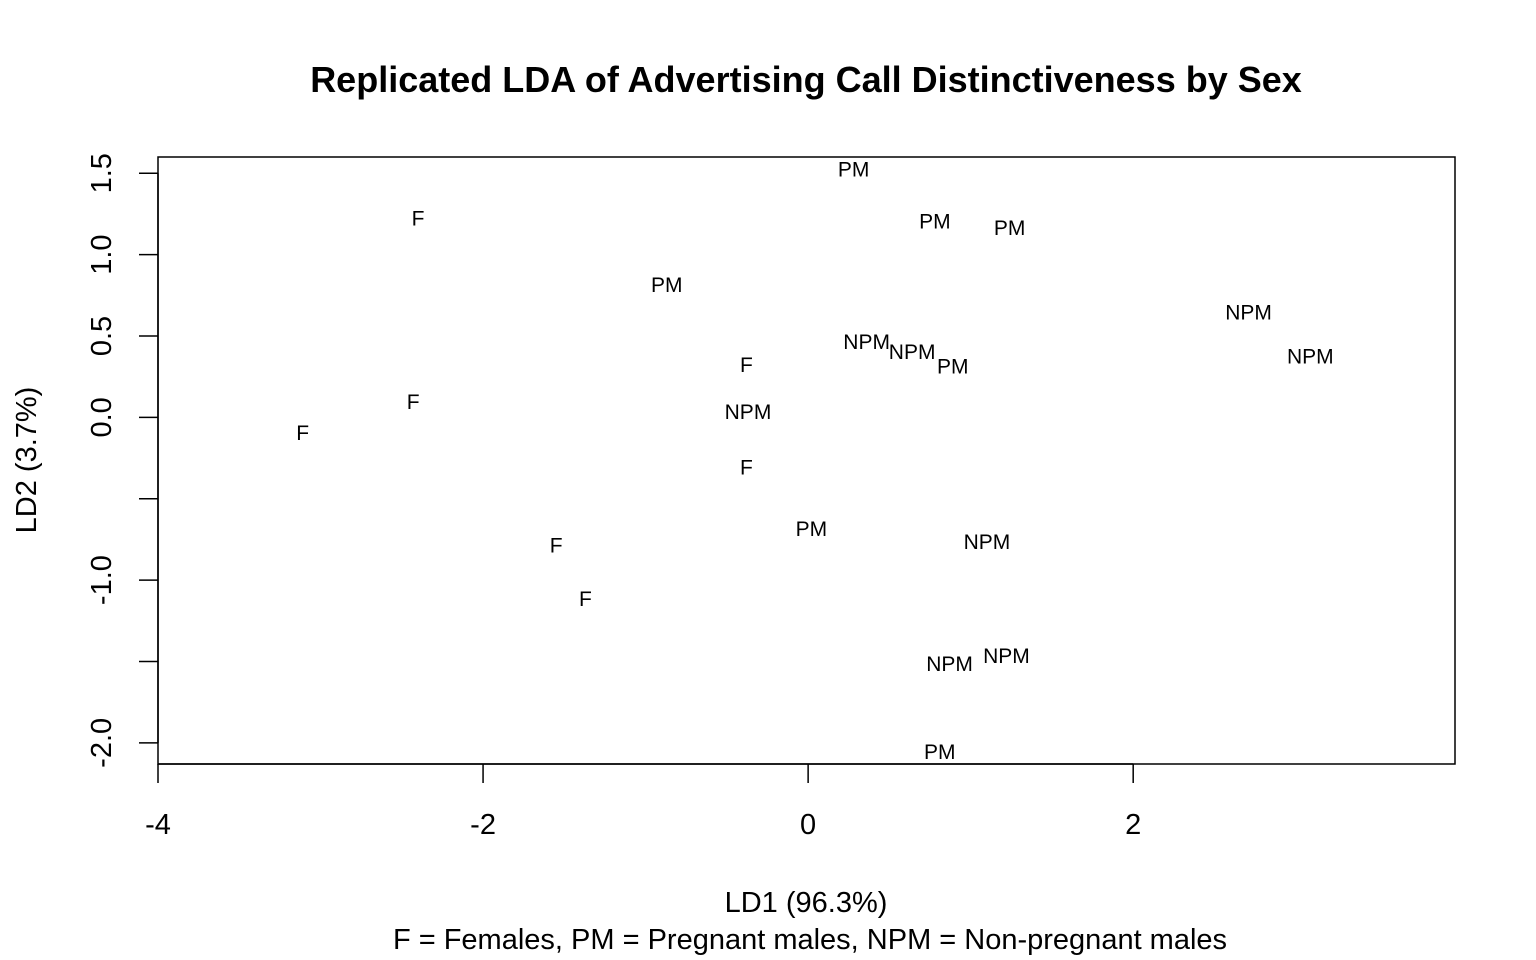  I want to click on x-axis-label: LD1 (96.3%), so click(806, 903).